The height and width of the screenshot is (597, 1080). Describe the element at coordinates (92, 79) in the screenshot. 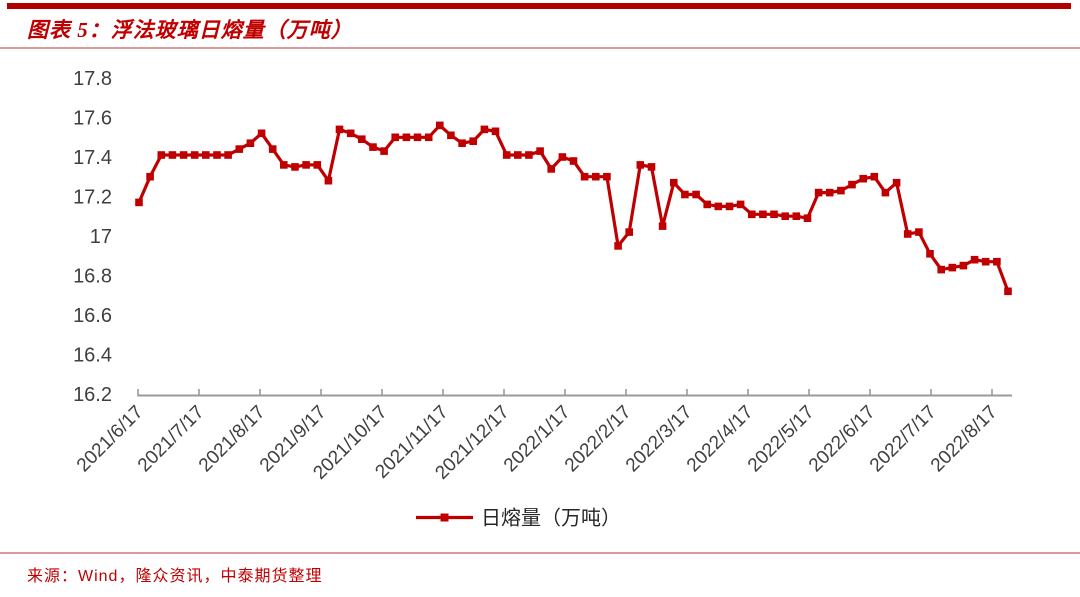

I see `y-tick-label: 17.8` at that location.